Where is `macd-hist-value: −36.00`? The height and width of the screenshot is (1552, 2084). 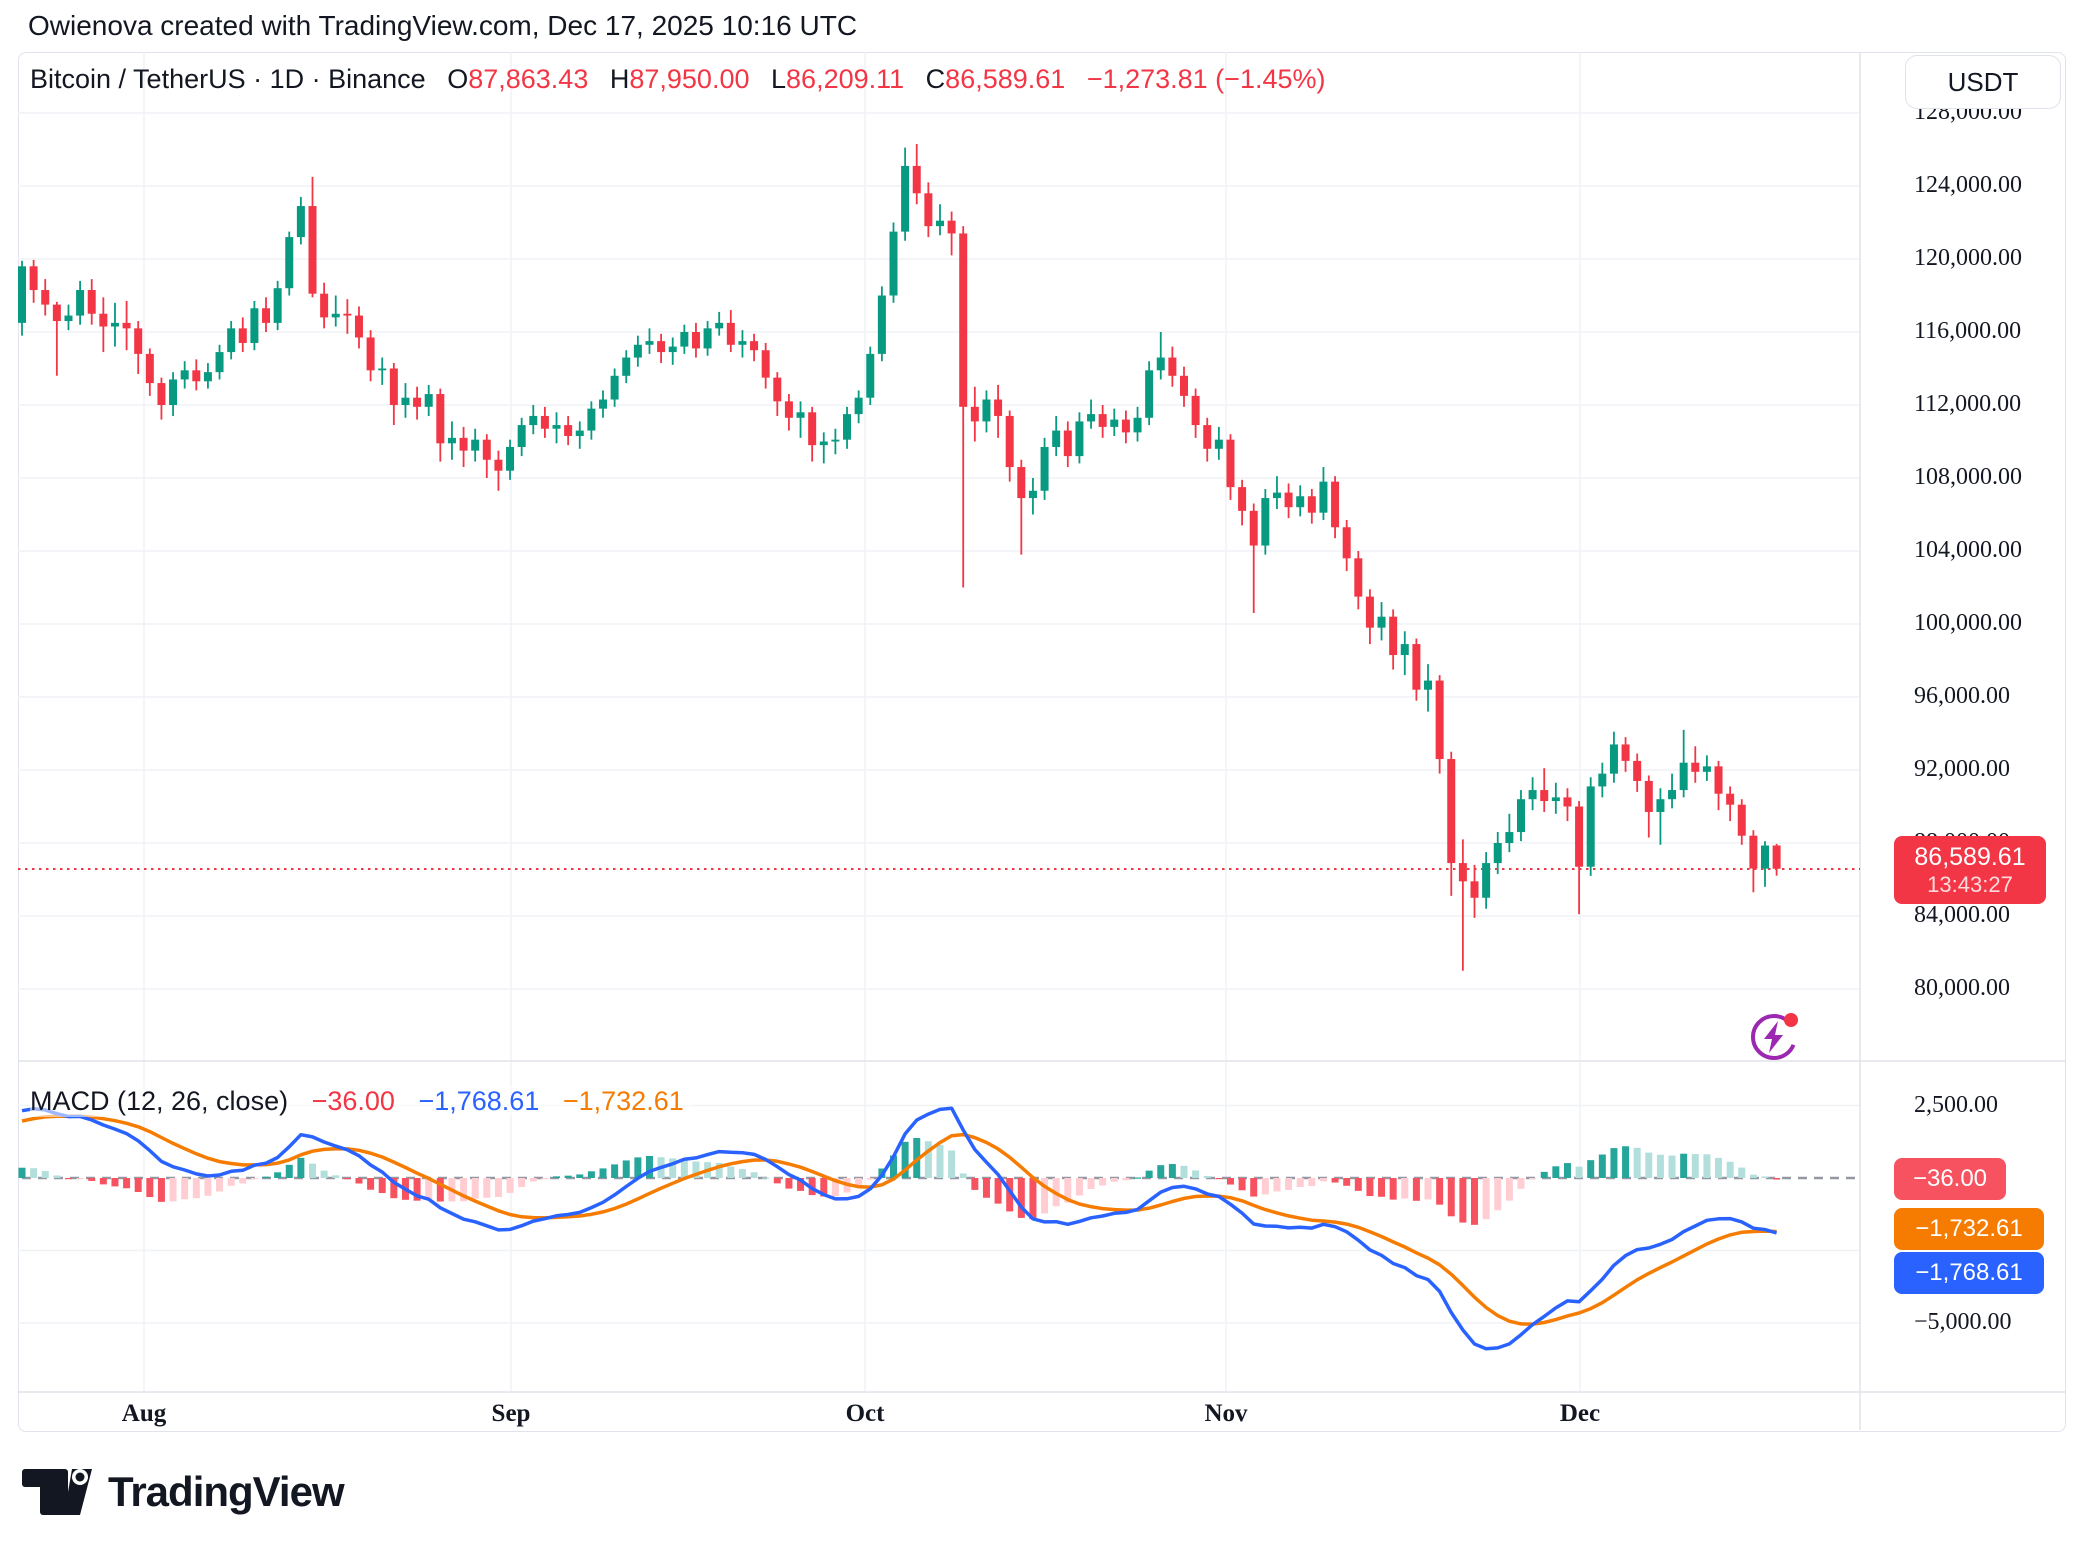
macd-hist-value: −36.00 is located at coordinates (353, 1101).